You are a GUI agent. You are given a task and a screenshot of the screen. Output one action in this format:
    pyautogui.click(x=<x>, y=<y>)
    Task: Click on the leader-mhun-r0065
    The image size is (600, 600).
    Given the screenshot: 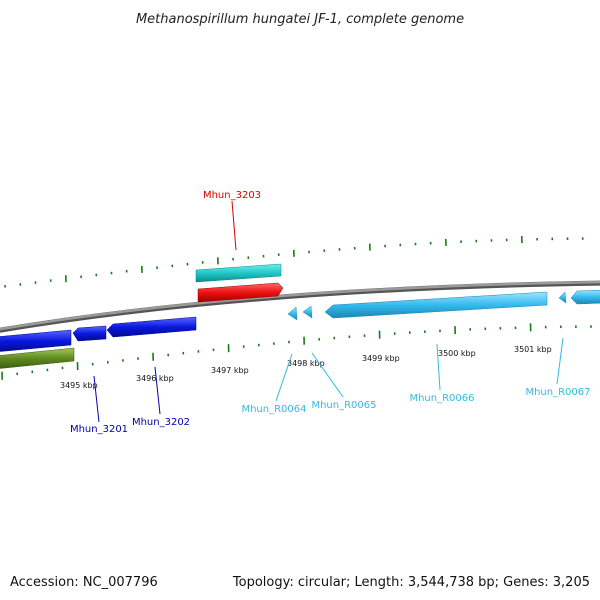 What is the action you would take?
    pyautogui.click(x=327, y=375)
    